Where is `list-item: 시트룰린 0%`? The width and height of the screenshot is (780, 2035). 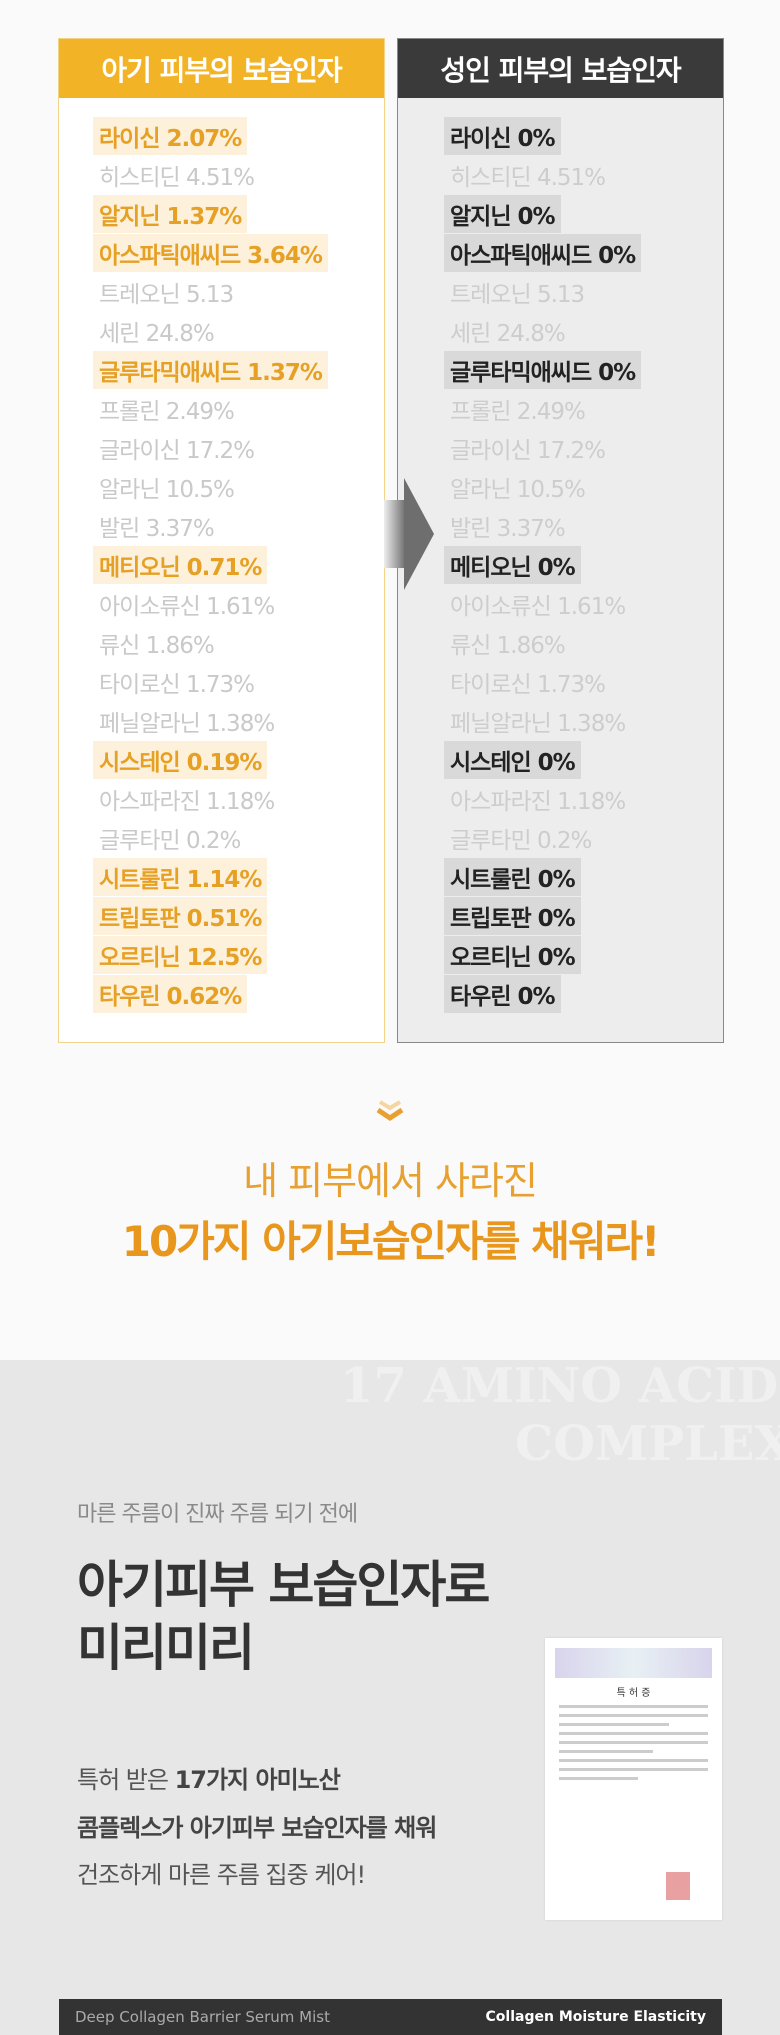 list-item: 시트룰린 0% is located at coordinates (560, 876).